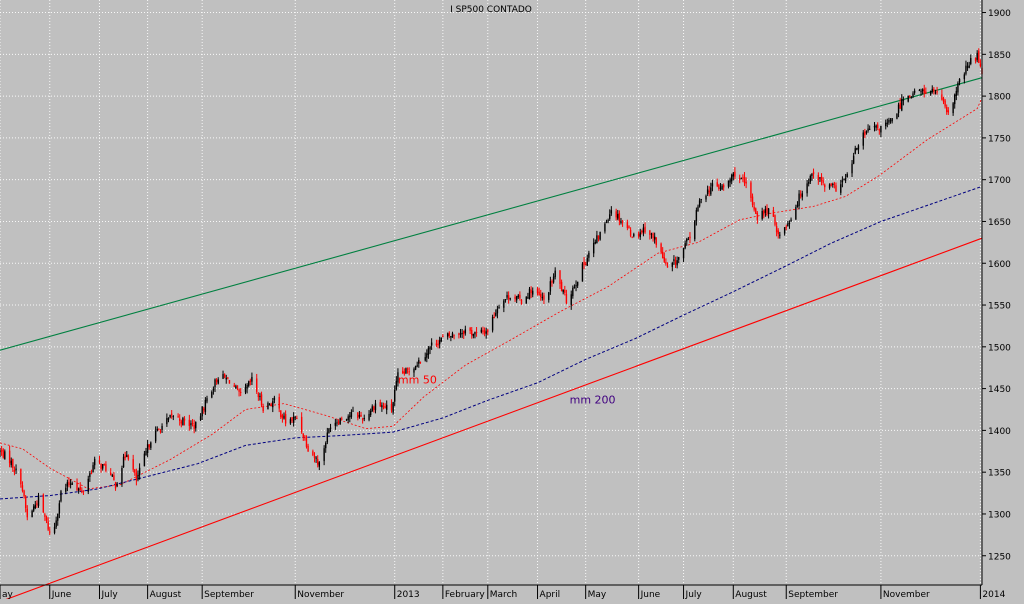 This screenshot has height=604, width=1024. Describe the element at coordinates (999, 557) in the screenshot. I see `y-tick-label: 1250` at that location.